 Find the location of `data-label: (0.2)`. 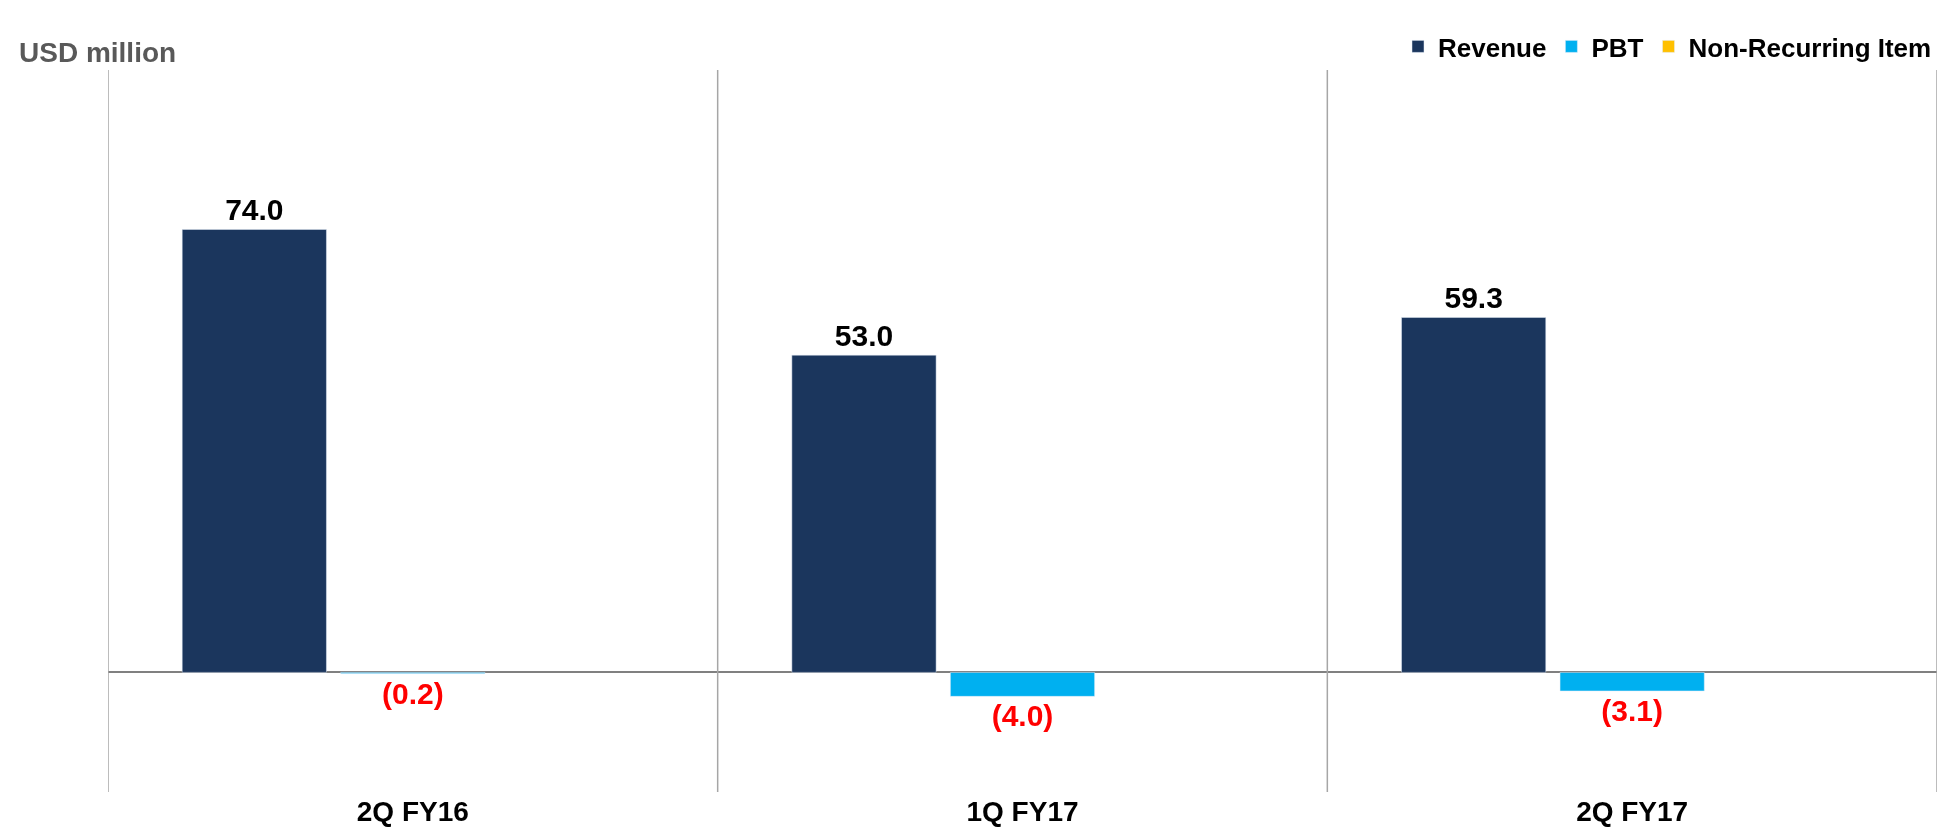

data-label: (0.2) is located at coordinates (412, 693).